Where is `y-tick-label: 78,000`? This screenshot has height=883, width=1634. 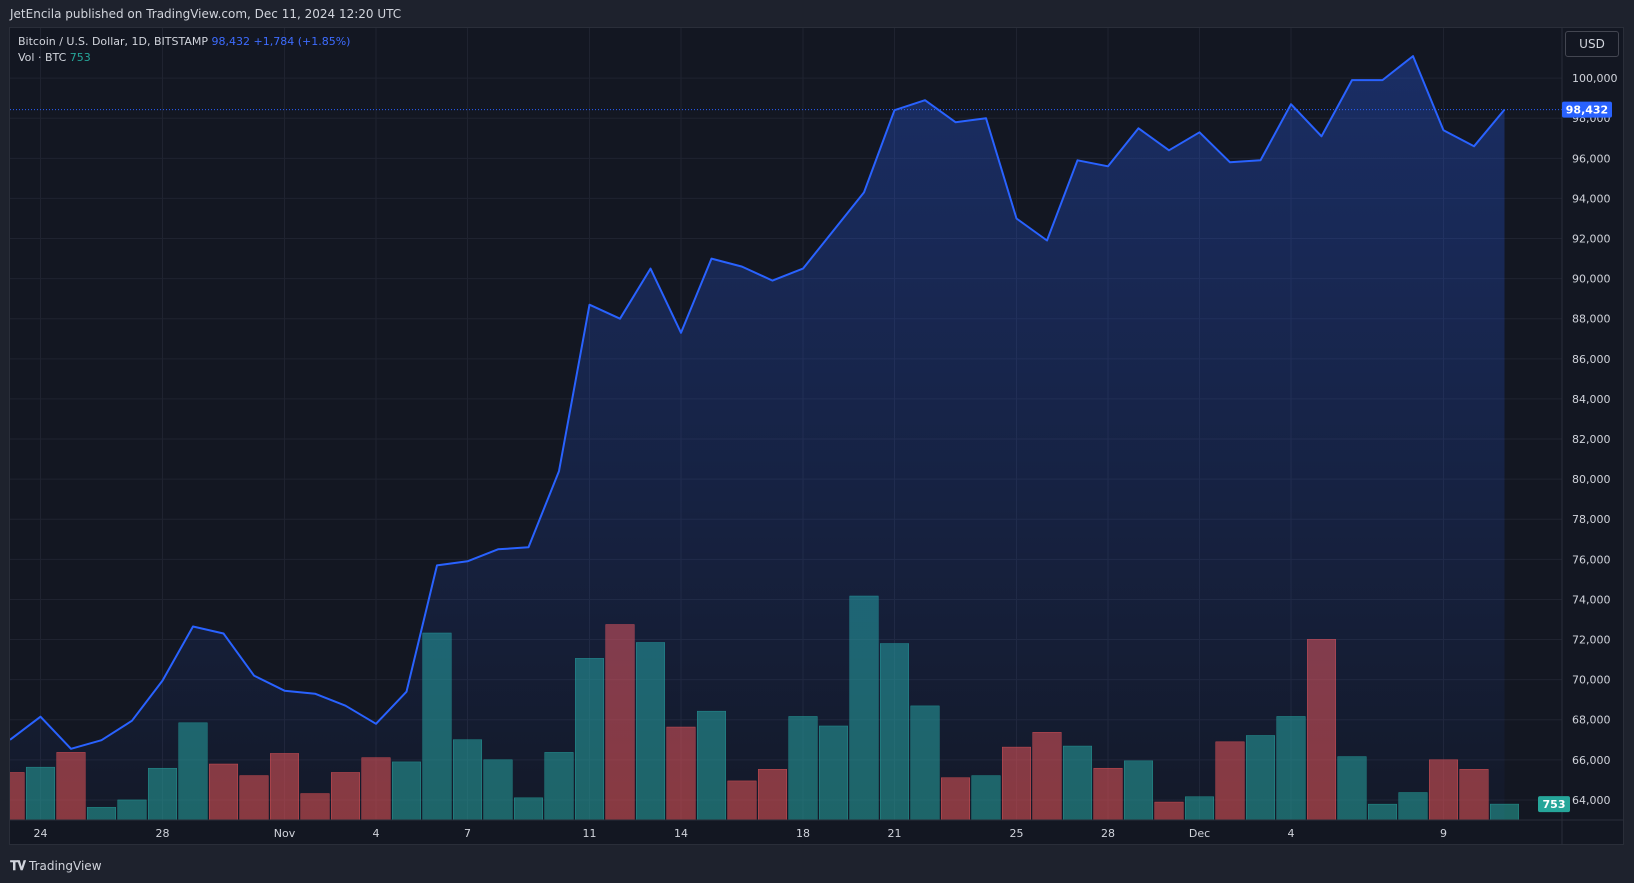
y-tick-label: 78,000 is located at coordinates (1591, 519).